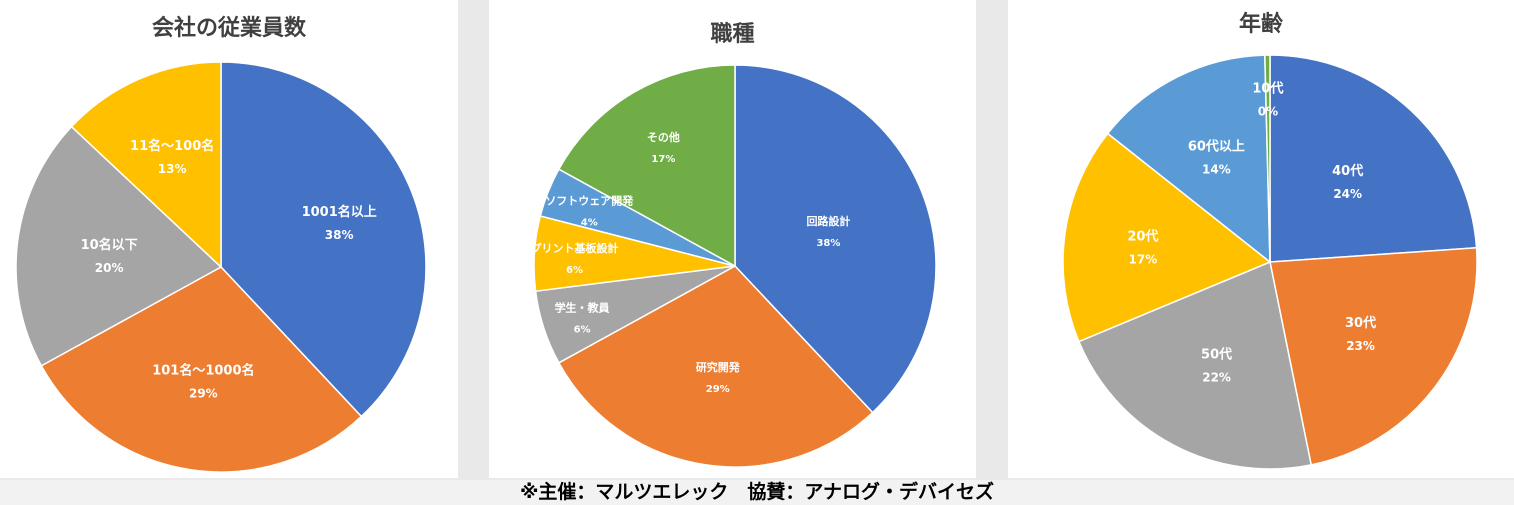 The width and height of the screenshot is (1514, 505). I want to click on slice-category-label: その他, so click(663, 137).